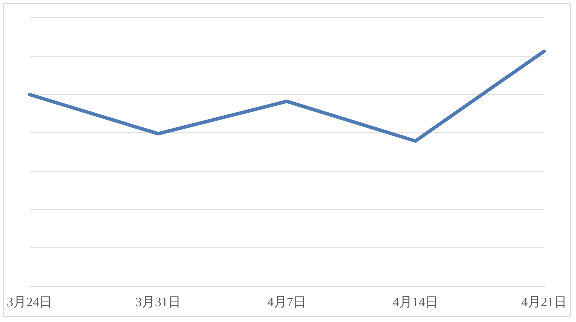 The image size is (576, 322). Describe the element at coordinates (159, 302) in the screenshot. I see `x-tick-label: 3月31日` at that location.